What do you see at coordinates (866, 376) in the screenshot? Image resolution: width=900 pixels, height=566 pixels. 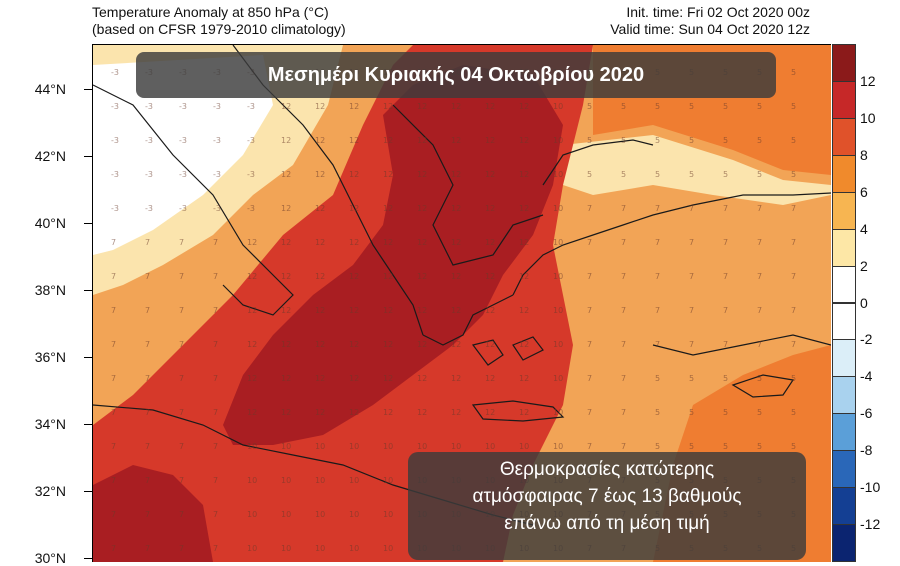 I see `colorbar-label: -4` at bounding box center [866, 376].